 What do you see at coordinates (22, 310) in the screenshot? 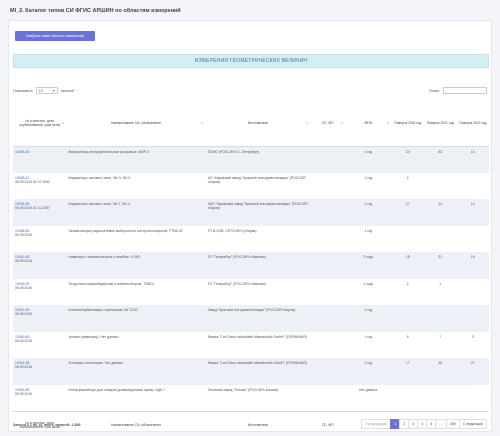
I see `registry-number-link: 10047-85` at bounding box center [22, 310].